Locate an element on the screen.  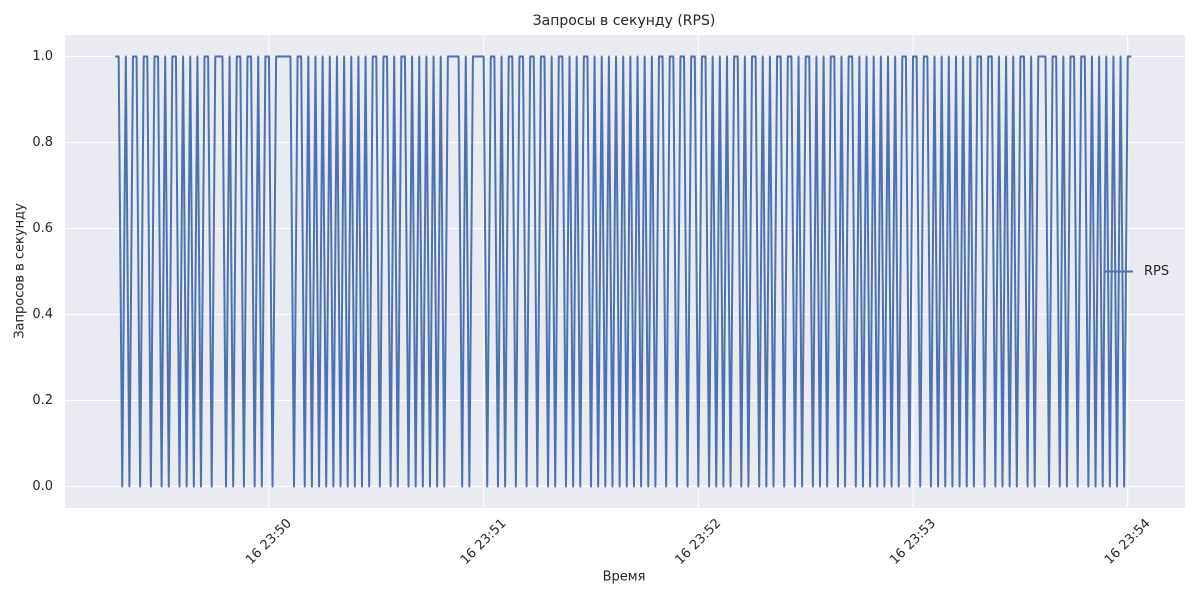
x-tick-label: 16 23:53 is located at coordinates (913, 542).